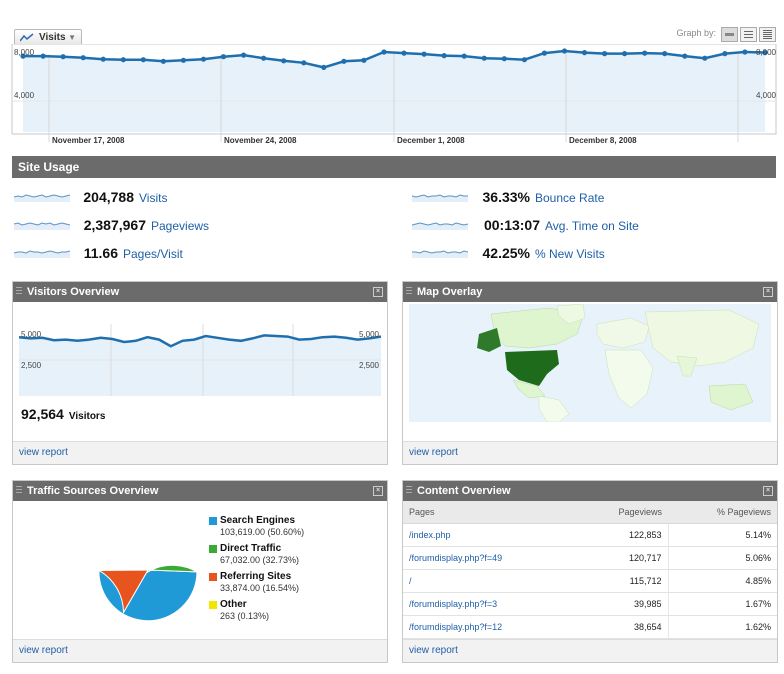 This screenshot has width=784, height=674. What do you see at coordinates (590, 491) in the screenshot?
I see `panel-header: Content Overview ×` at bounding box center [590, 491].